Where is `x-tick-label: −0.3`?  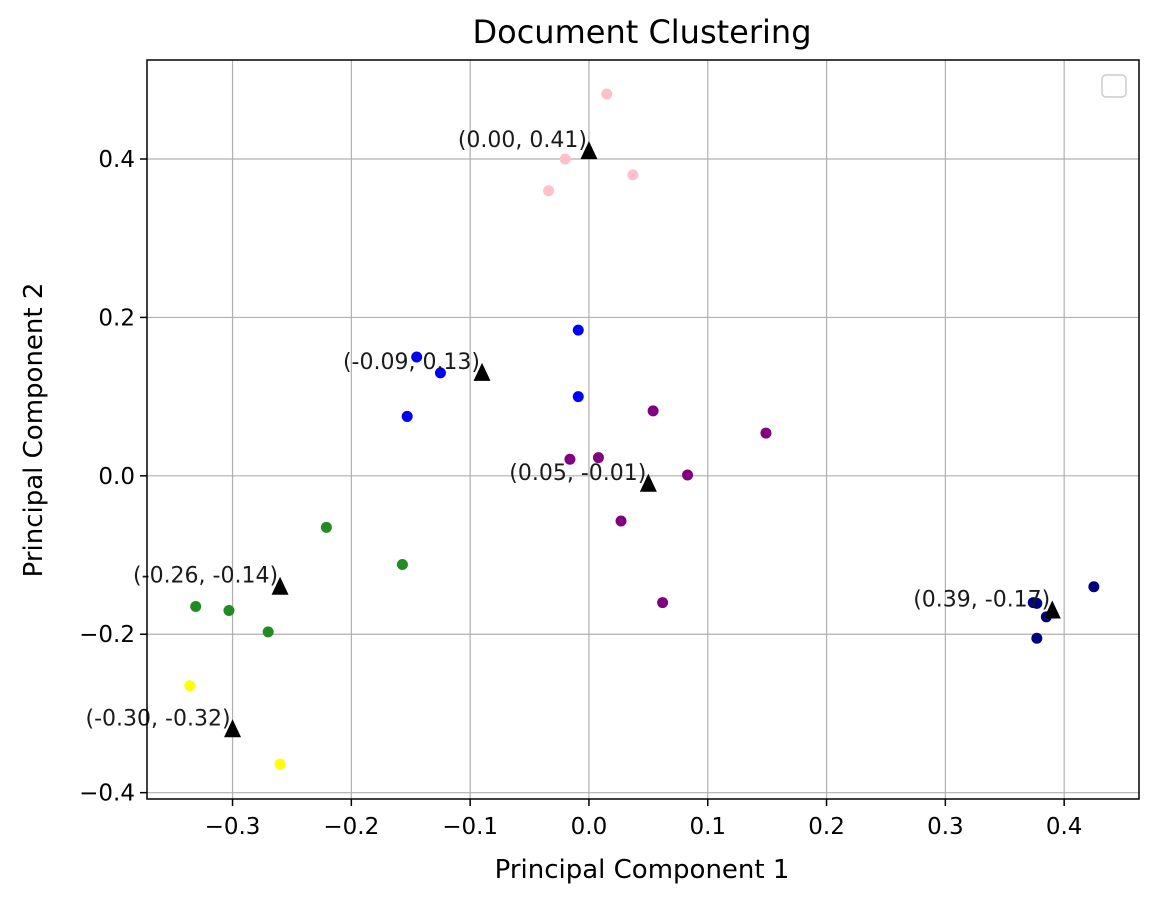
x-tick-label: −0.3 is located at coordinates (233, 827).